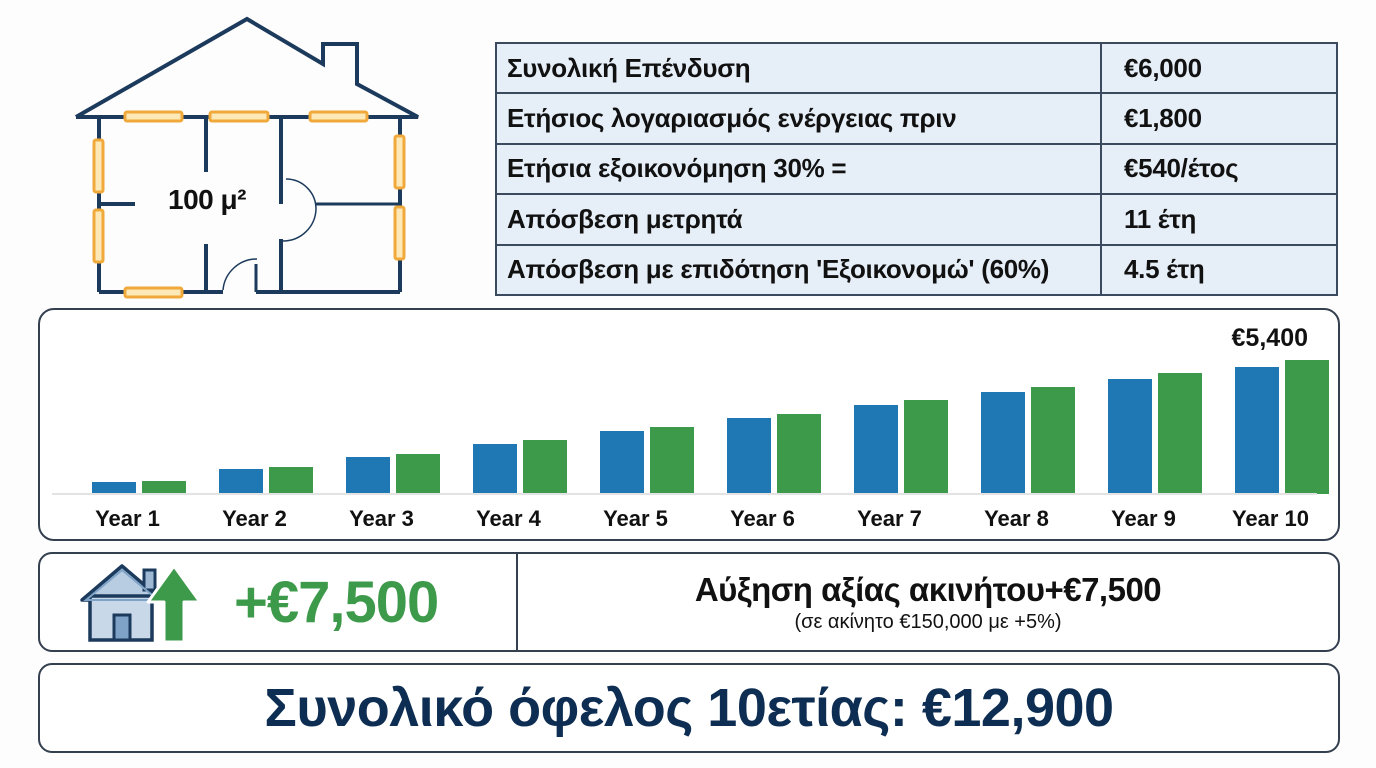 This screenshot has width=1376, height=768. What do you see at coordinates (928, 589) in the screenshot?
I see `value-increase-title: Αύξηση αξίας ακινήτου+€7,500` at bounding box center [928, 589].